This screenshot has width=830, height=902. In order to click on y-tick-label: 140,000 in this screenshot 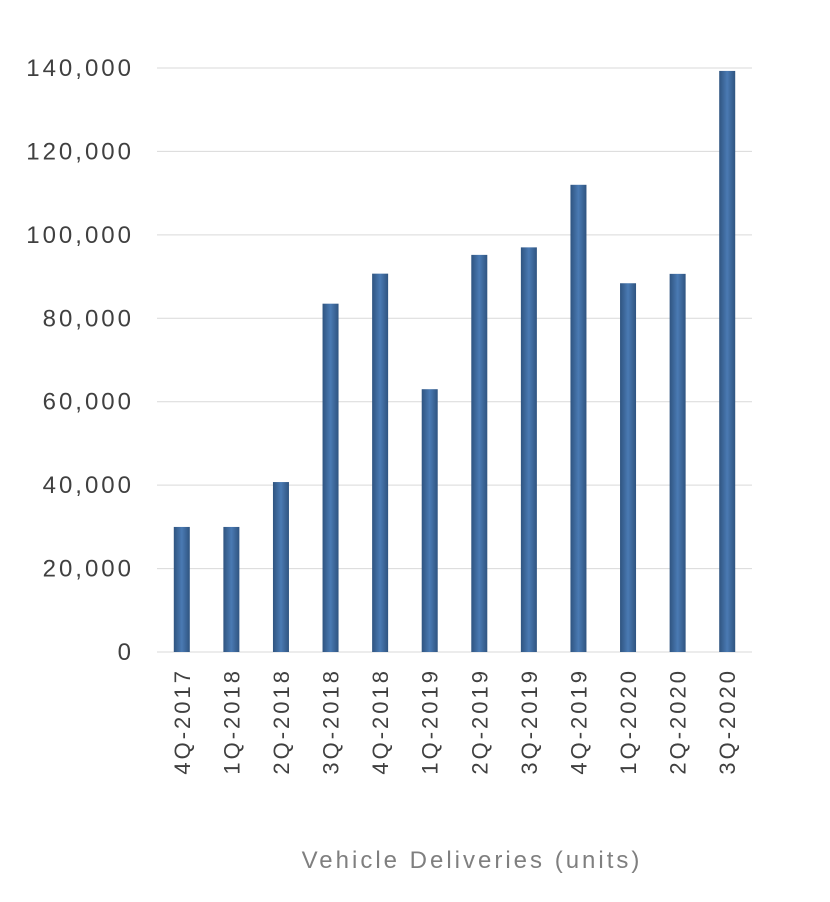, I will do `click(80, 68)`.